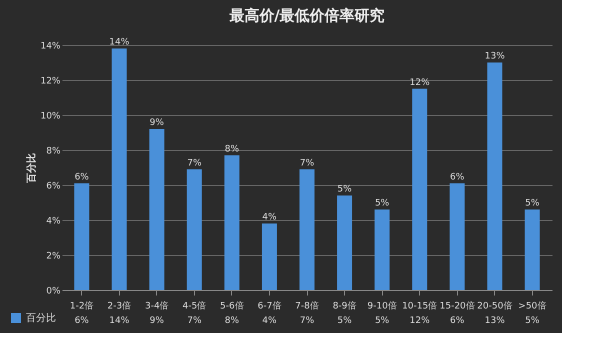  What do you see at coordinates (50, 47) in the screenshot?
I see `y-tick-label: 14%` at bounding box center [50, 47].